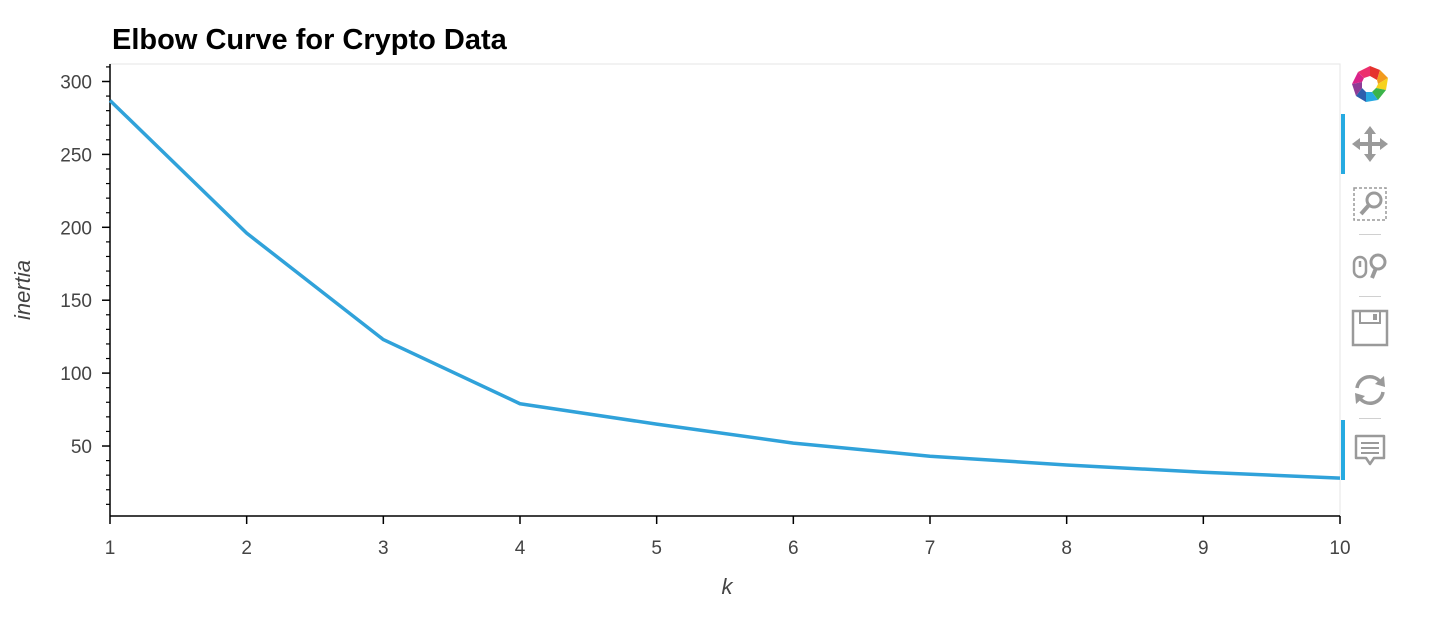  Describe the element at coordinates (725, 520) in the screenshot. I see `x-ticks` at that location.